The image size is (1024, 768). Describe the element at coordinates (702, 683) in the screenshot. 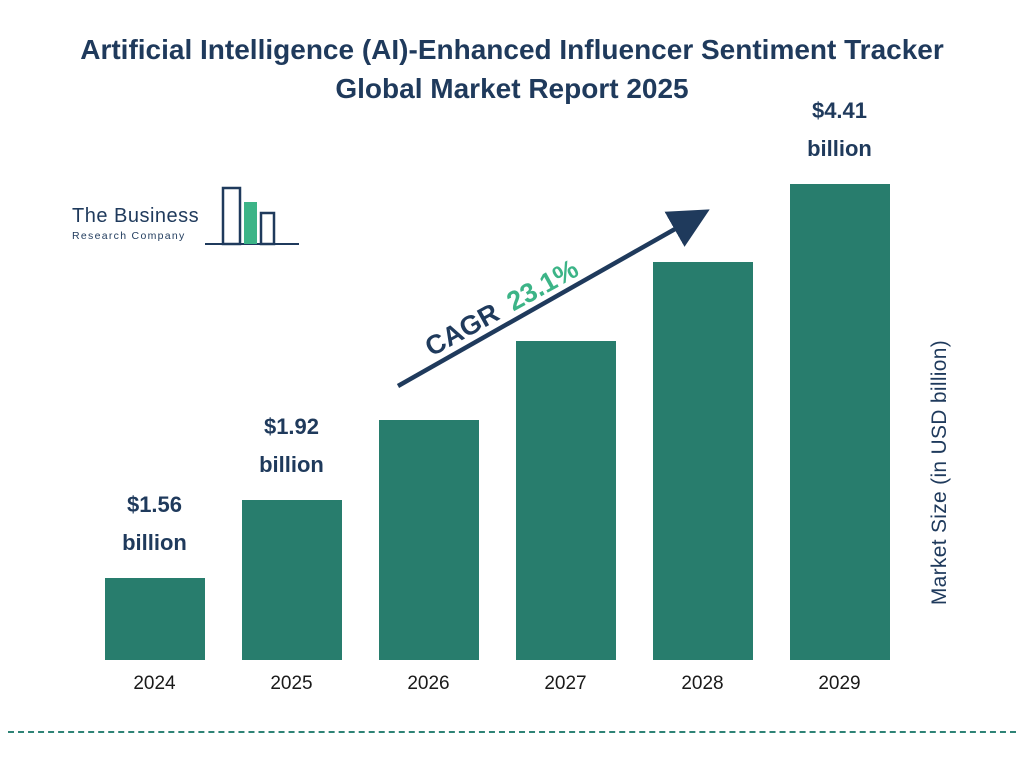

I see `x-axis-label: 2028` at that location.